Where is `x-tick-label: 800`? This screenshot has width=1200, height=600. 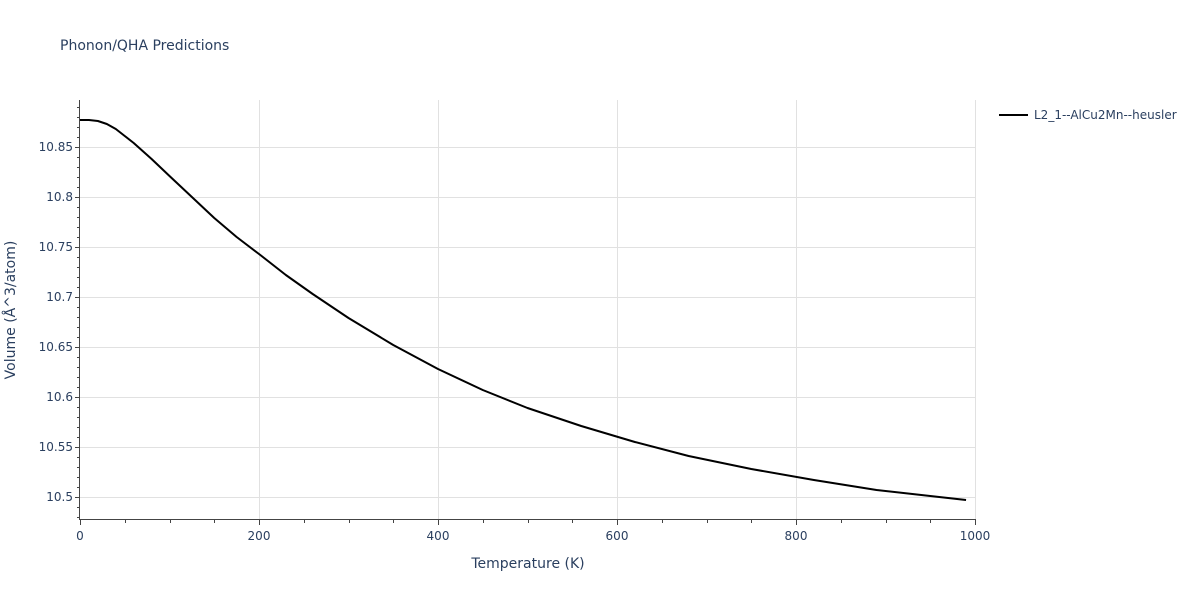
x-tick-label: 800 is located at coordinates (796, 536).